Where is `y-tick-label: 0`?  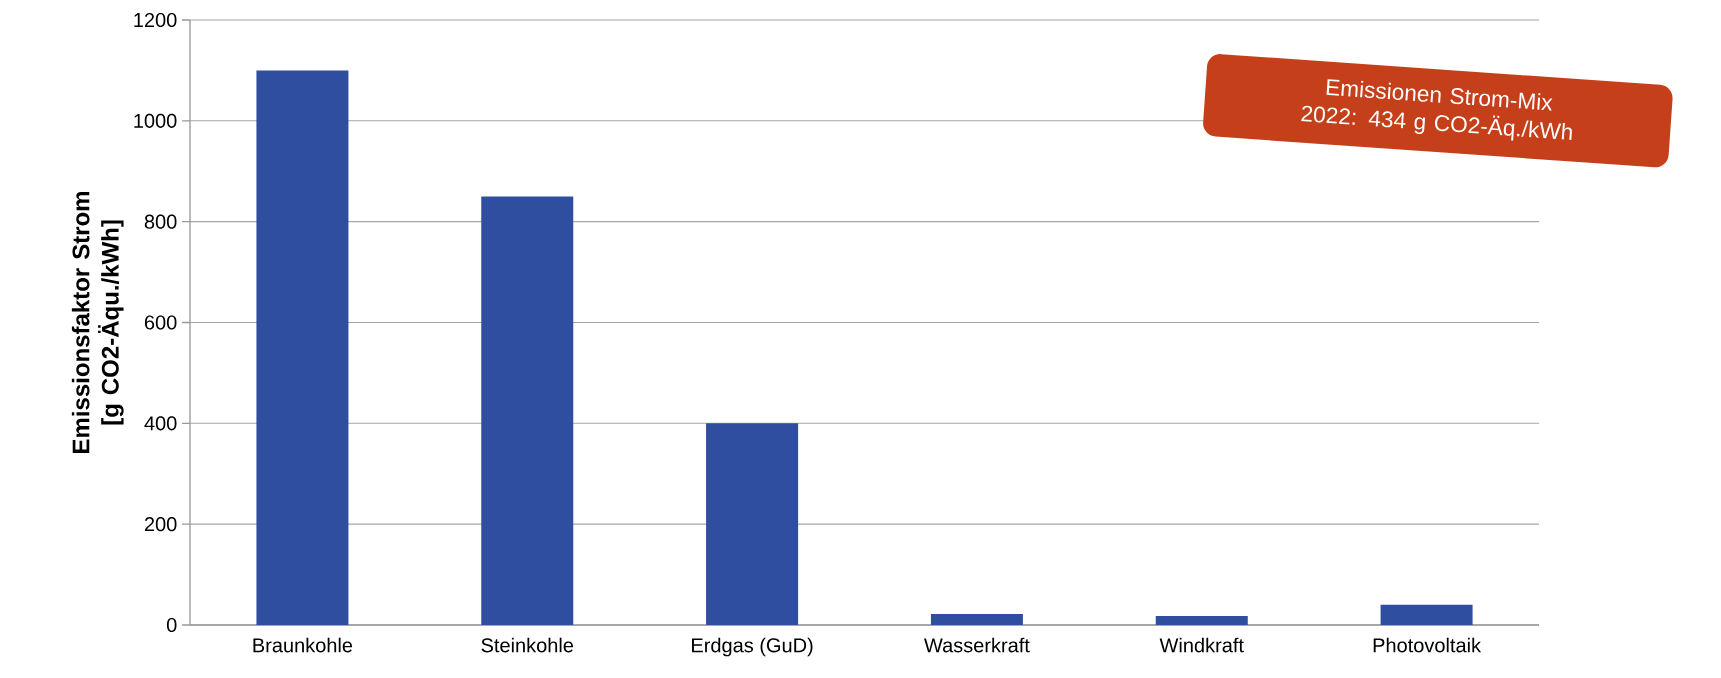 y-tick-label: 0 is located at coordinates (171, 625).